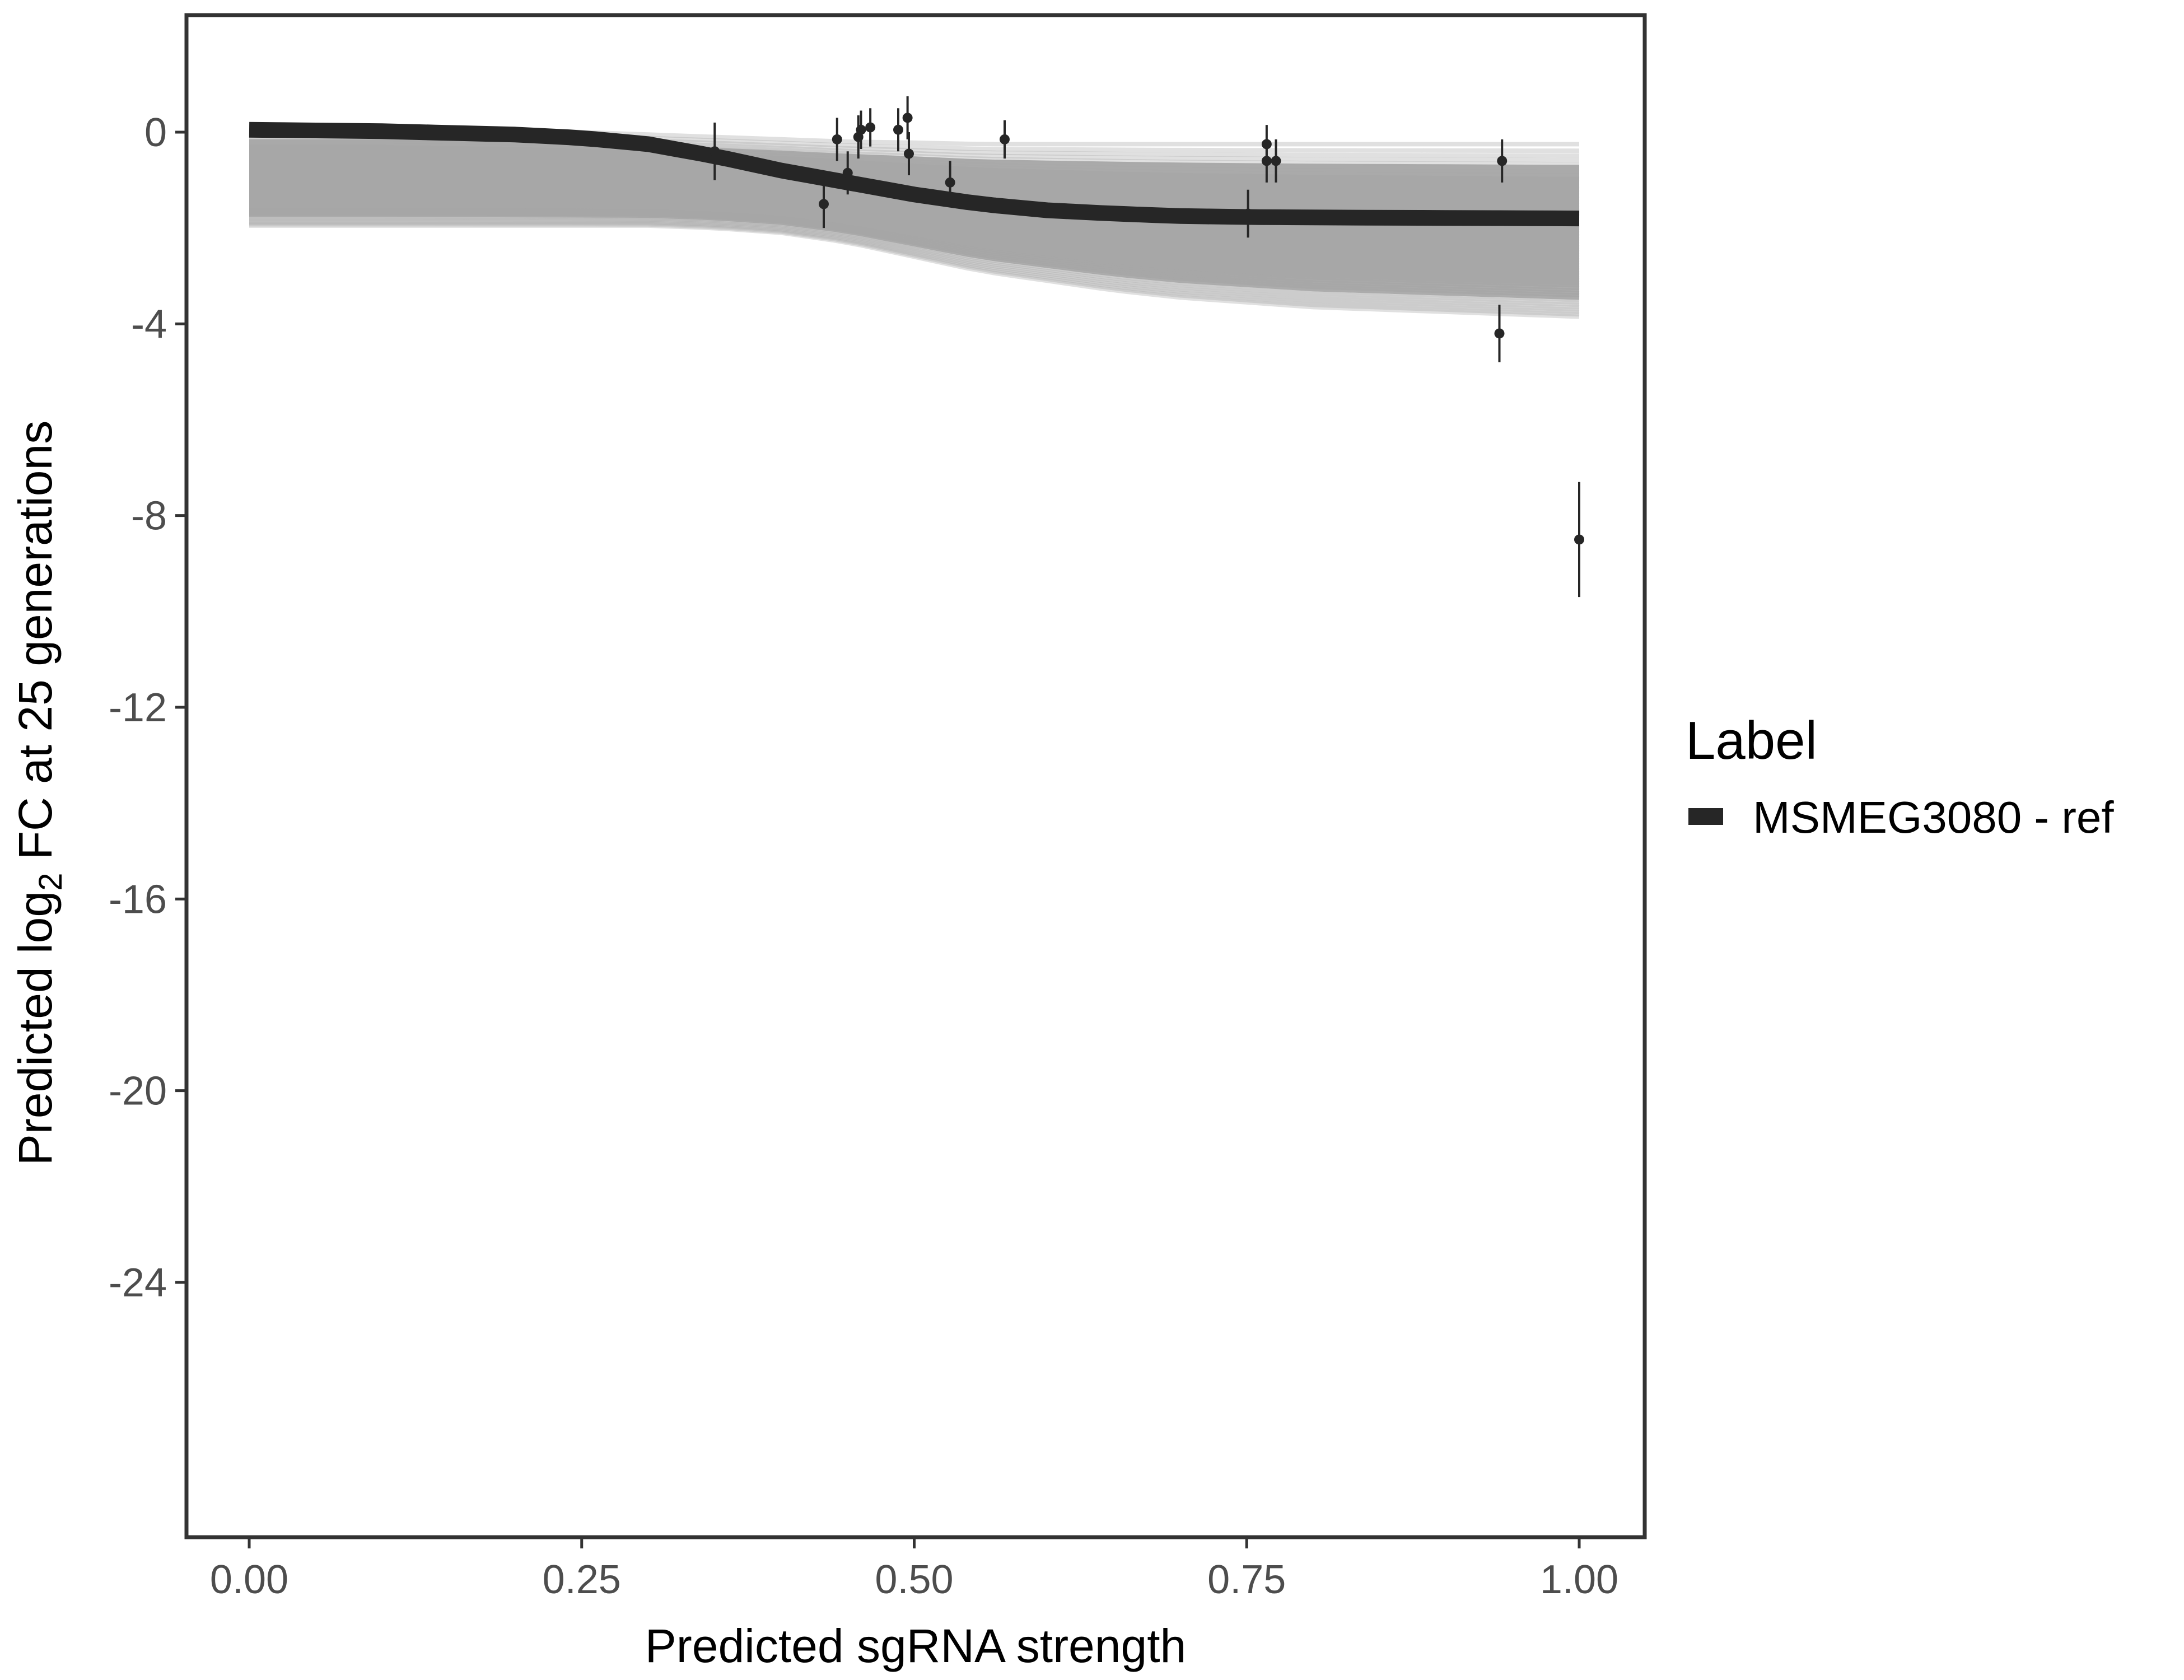 The height and width of the screenshot is (1680, 2184). I want to click on y-tick-label: -12, so click(138, 707).